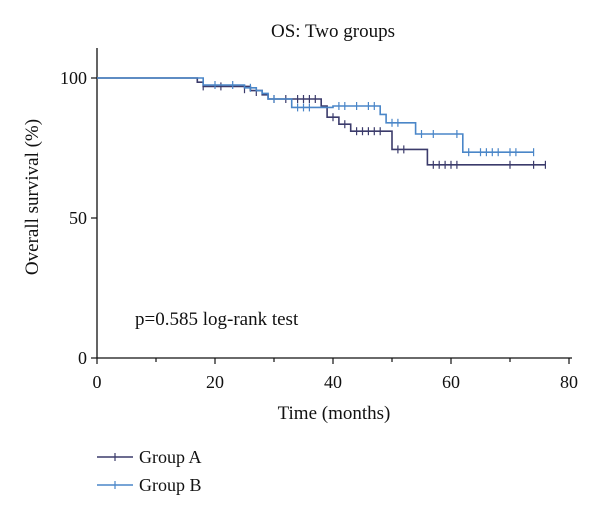  What do you see at coordinates (78, 218) in the screenshot?
I see `y-tick-label-1: 50` at bounding box center [78, 218].